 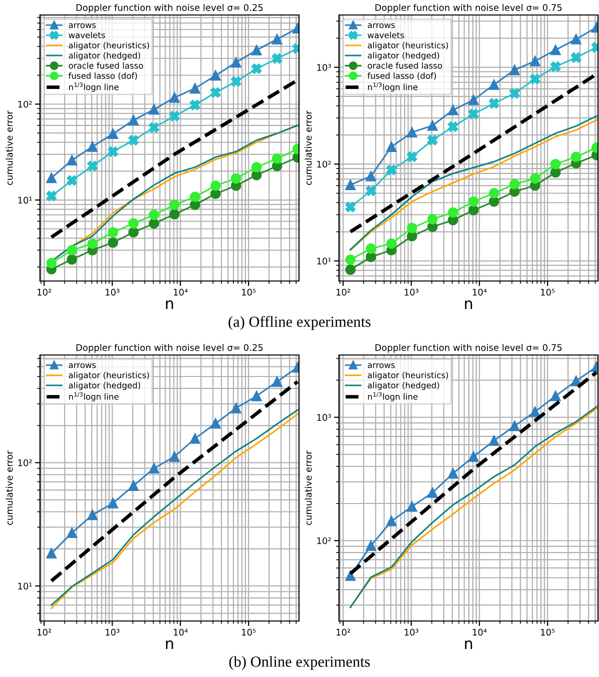 I want to click on legend-label: n$^{1/3}$logn line, so click(x=94, y=87).